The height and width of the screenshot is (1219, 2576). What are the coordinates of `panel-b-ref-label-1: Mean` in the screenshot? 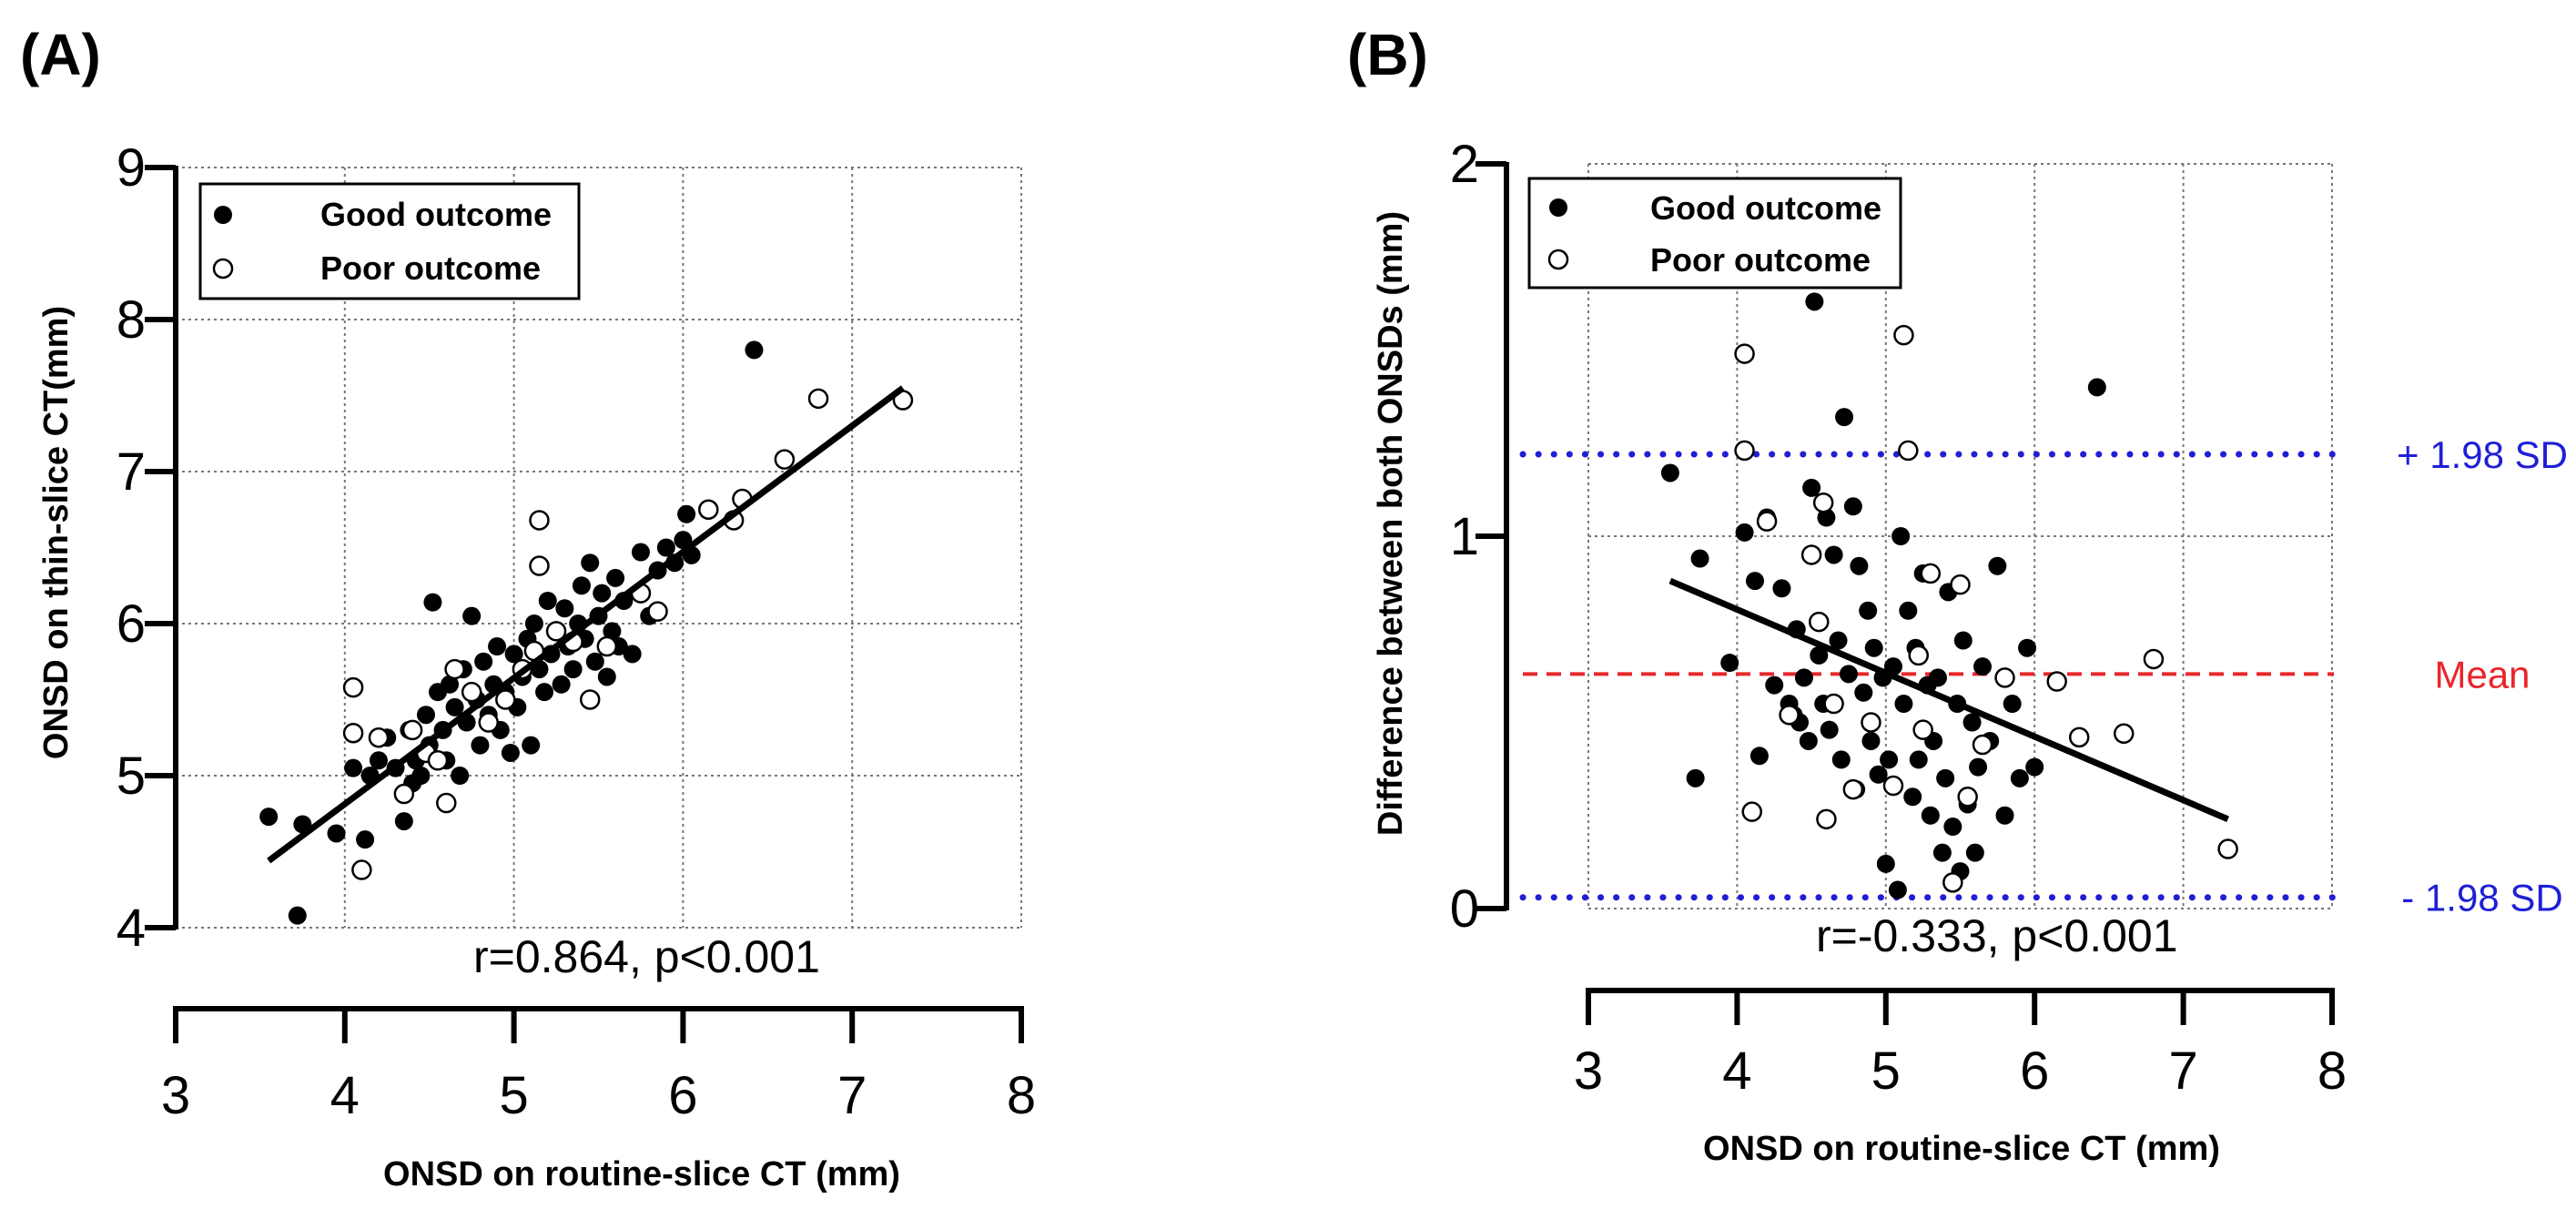 It's located at (2482, 674).